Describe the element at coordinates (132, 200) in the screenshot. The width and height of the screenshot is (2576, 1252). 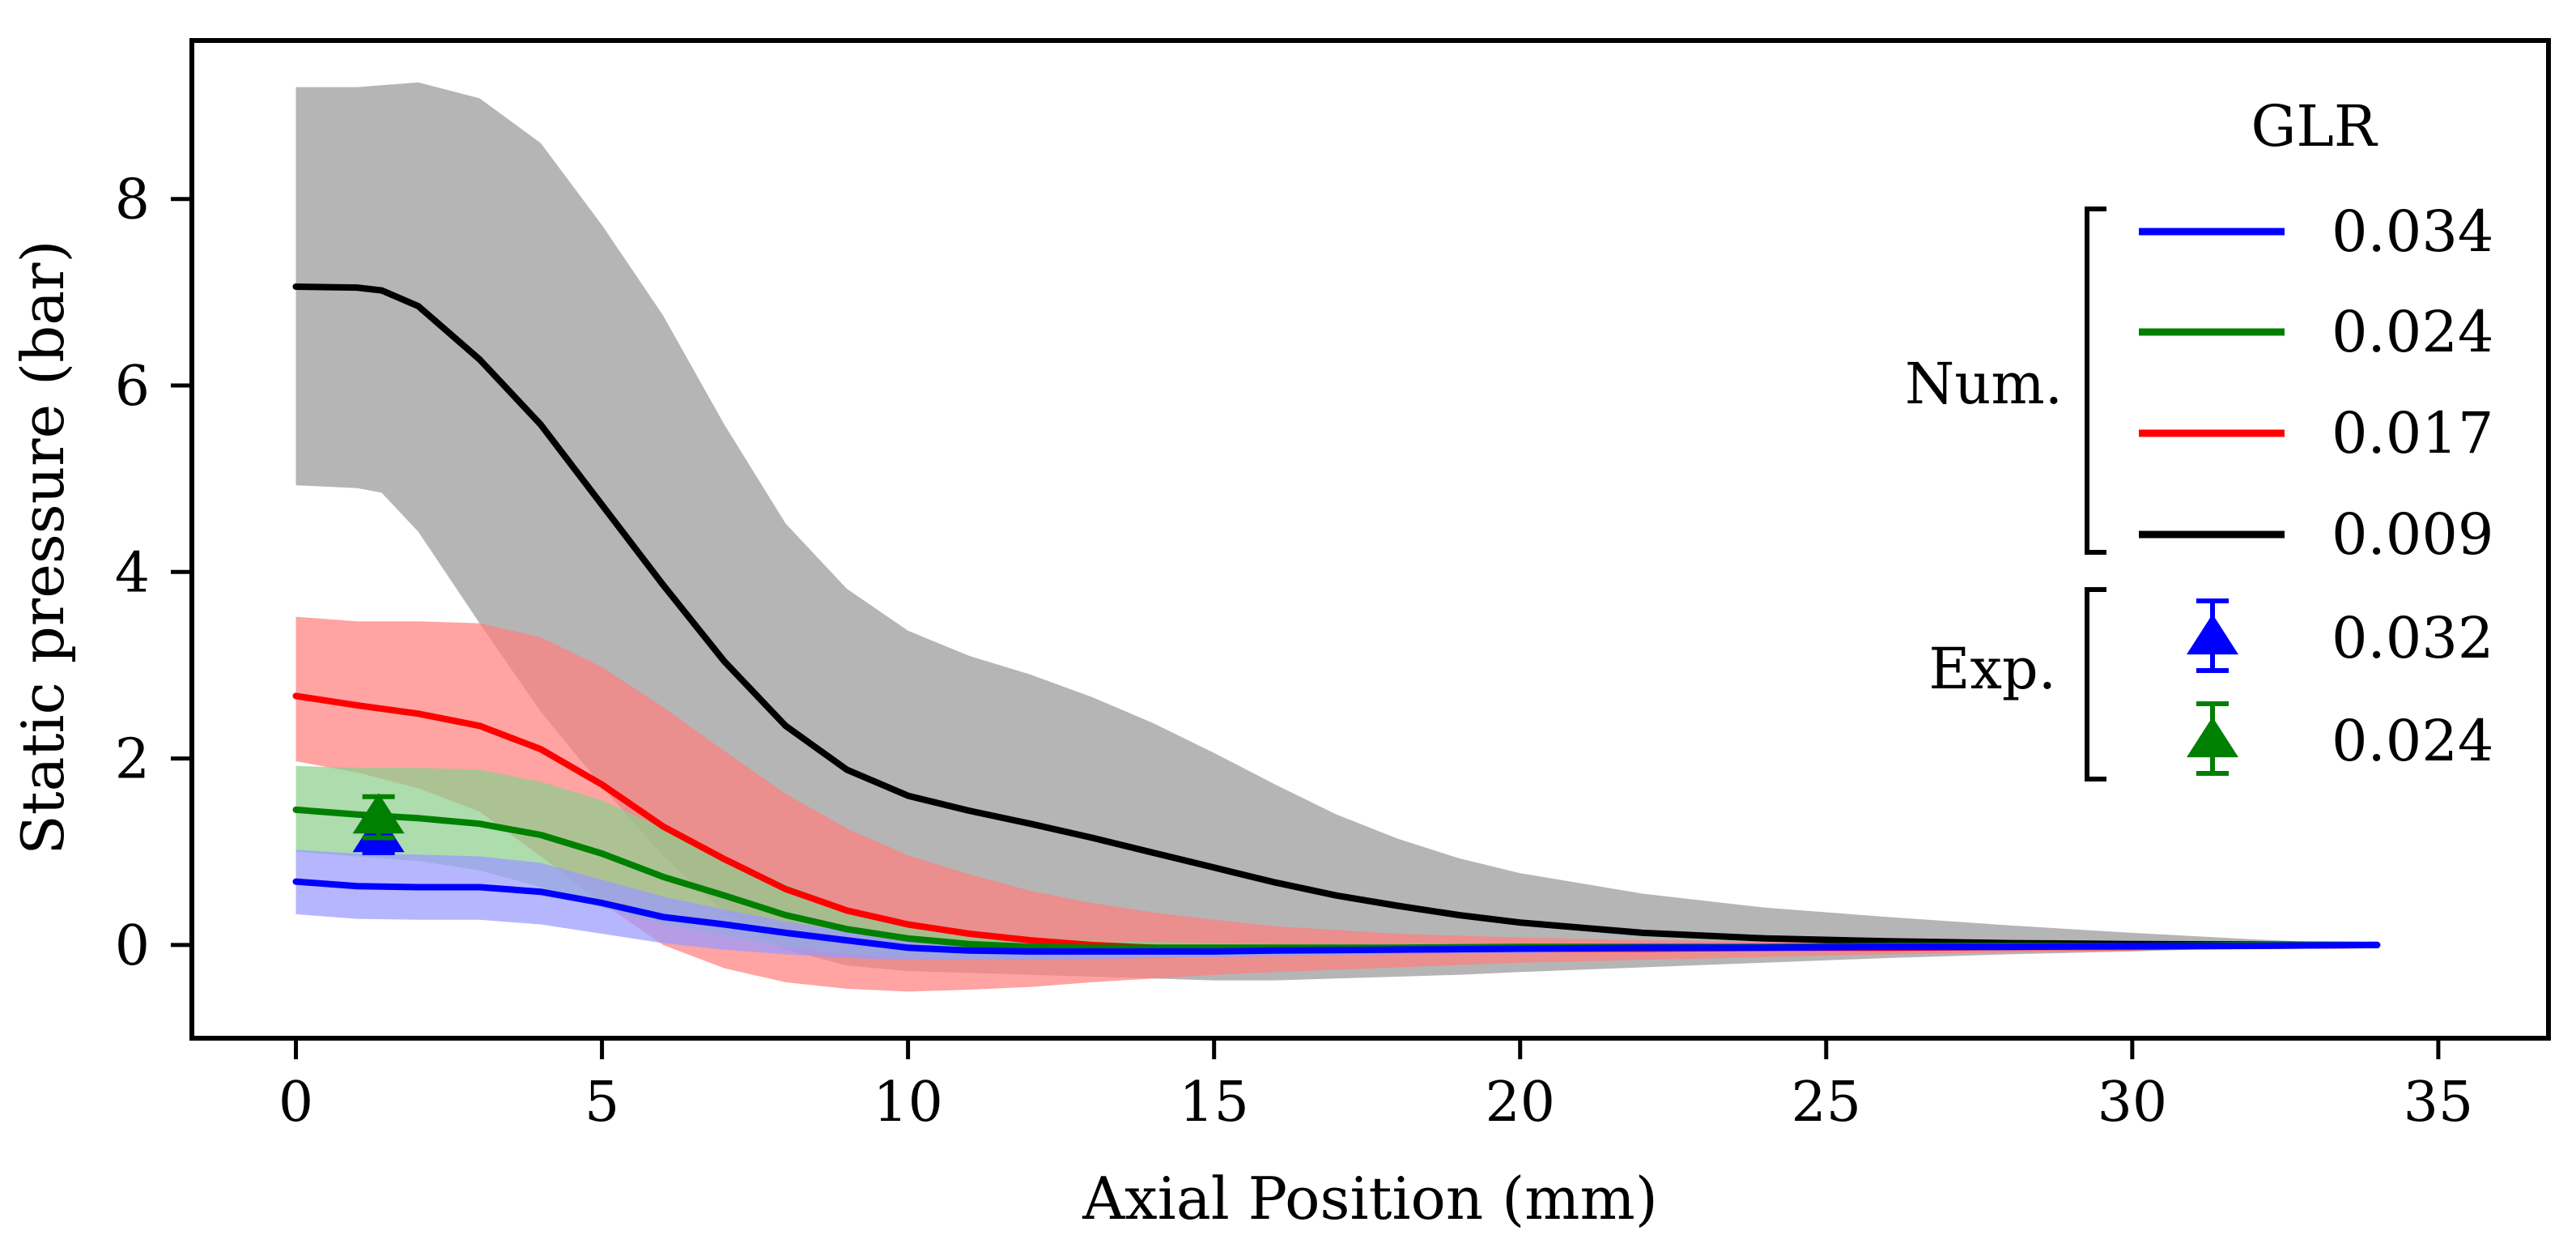
I see `y-tick-label: 8` at that location.